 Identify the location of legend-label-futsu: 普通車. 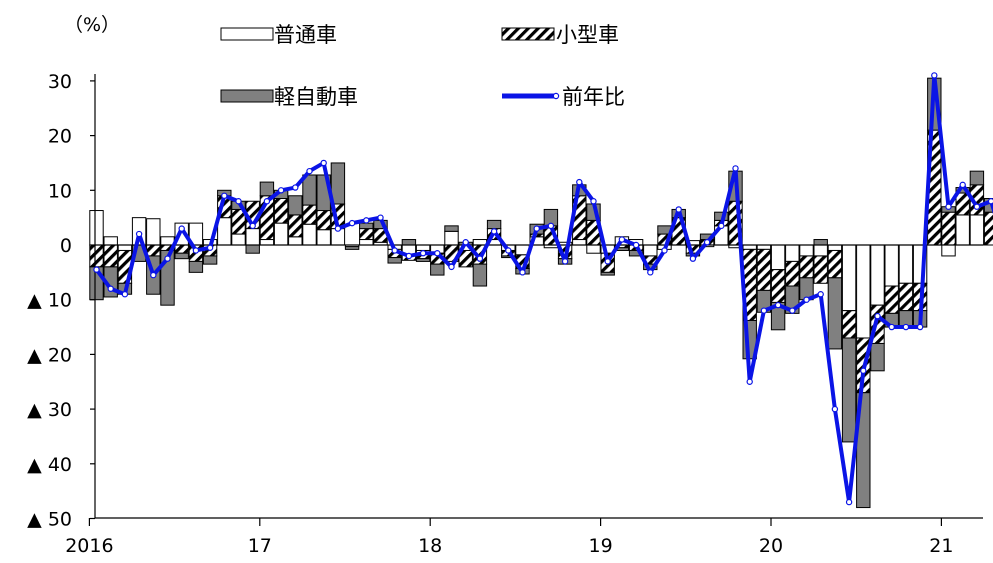
(305, 35).